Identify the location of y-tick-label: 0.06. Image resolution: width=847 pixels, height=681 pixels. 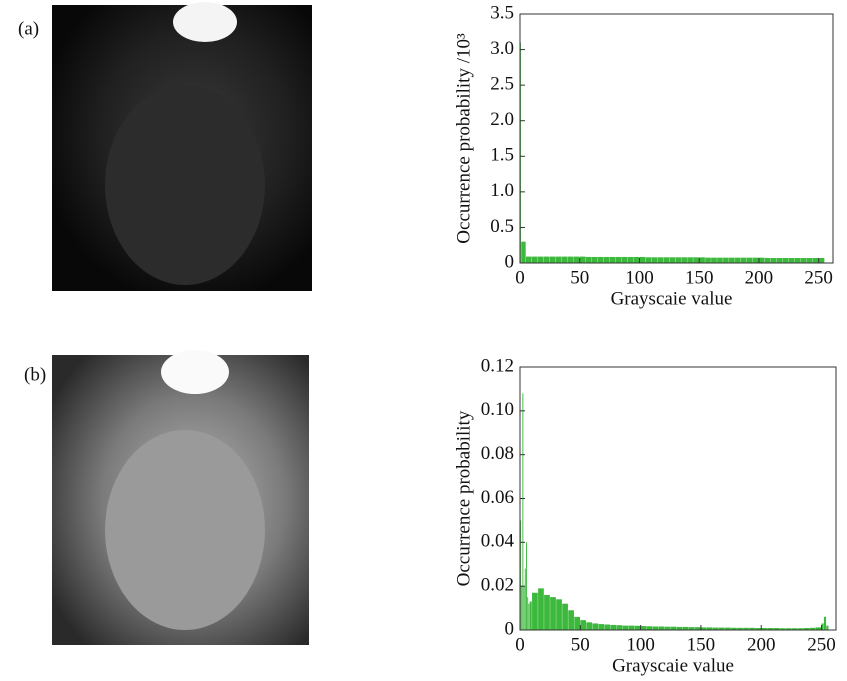
(497, 497).